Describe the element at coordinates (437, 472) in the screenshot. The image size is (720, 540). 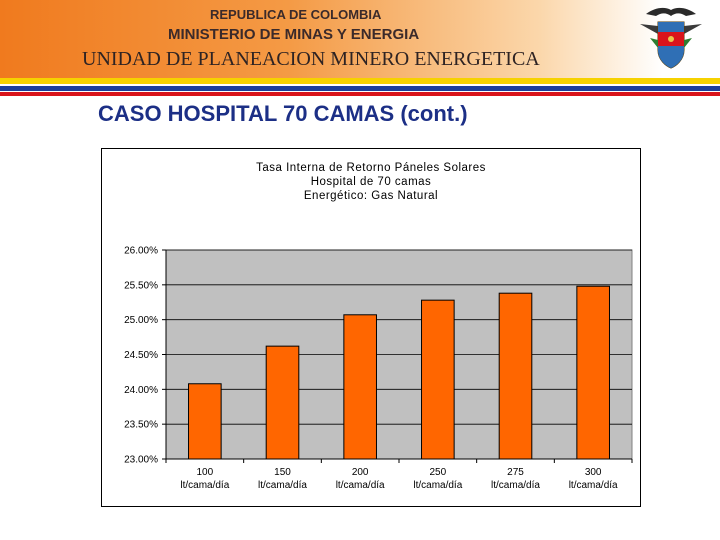
I see `x-tick-label: 250` at that location.